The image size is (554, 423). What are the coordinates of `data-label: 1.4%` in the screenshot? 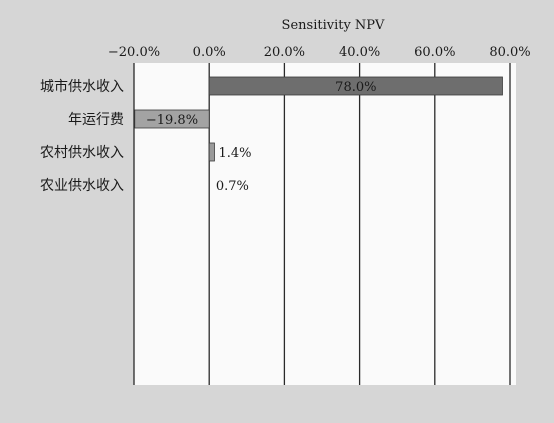 It's located at (234, 153).